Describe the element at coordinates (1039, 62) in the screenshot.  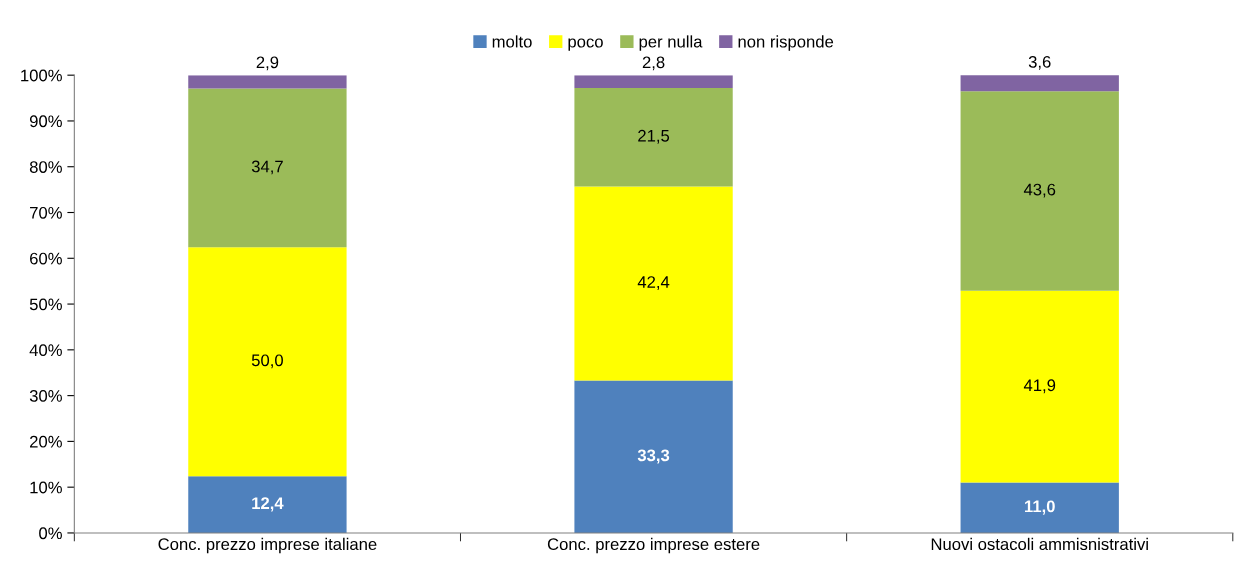
I see `data-label: 3,6` at that location.